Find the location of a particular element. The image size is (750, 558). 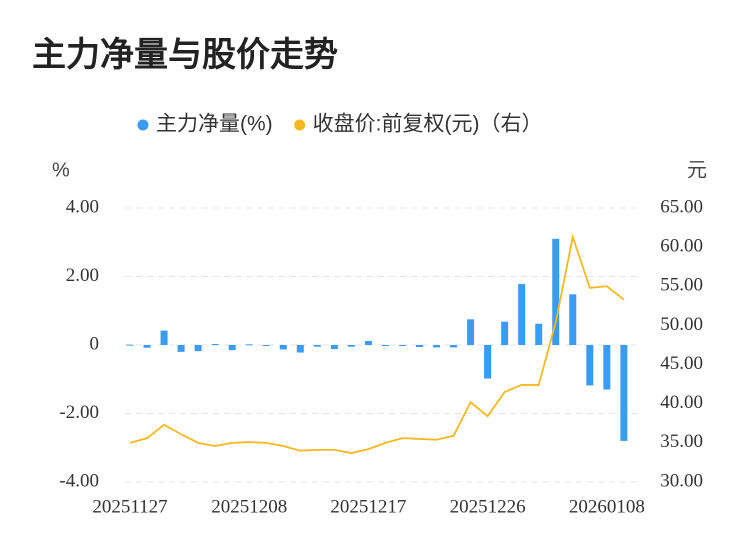

y2-tick-label: 35.00 is located at coordinates (681, 441).